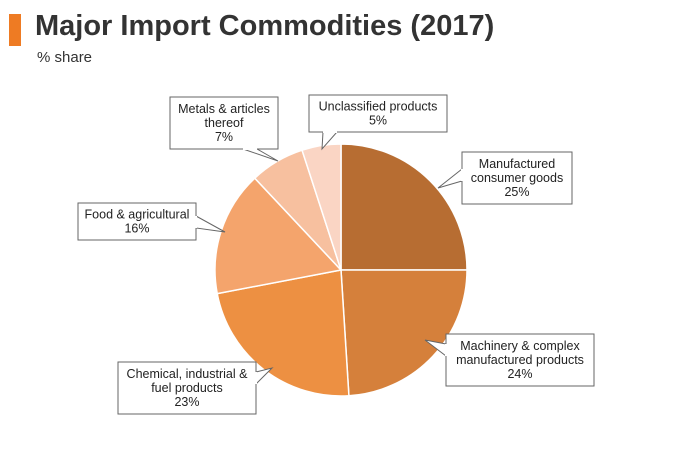 Image resolution: width=700 pixels, height=449 pixels. I want to click on slice-label-line: Unclassified products, so click(378, 107).